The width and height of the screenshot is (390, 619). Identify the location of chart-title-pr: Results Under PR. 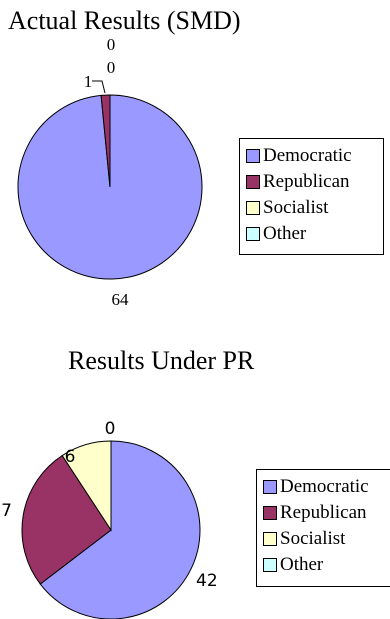
(161, 360).